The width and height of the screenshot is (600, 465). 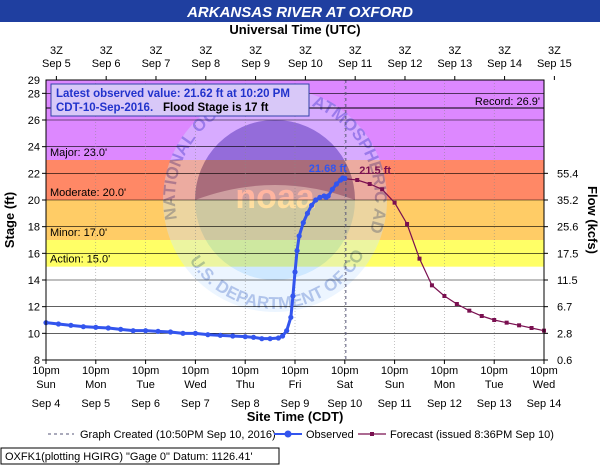 What do you see at coordinates (554, 64) in the screenshot?
I see `top-tick-label-date: Sep 15` at bounding box center [554, 64].